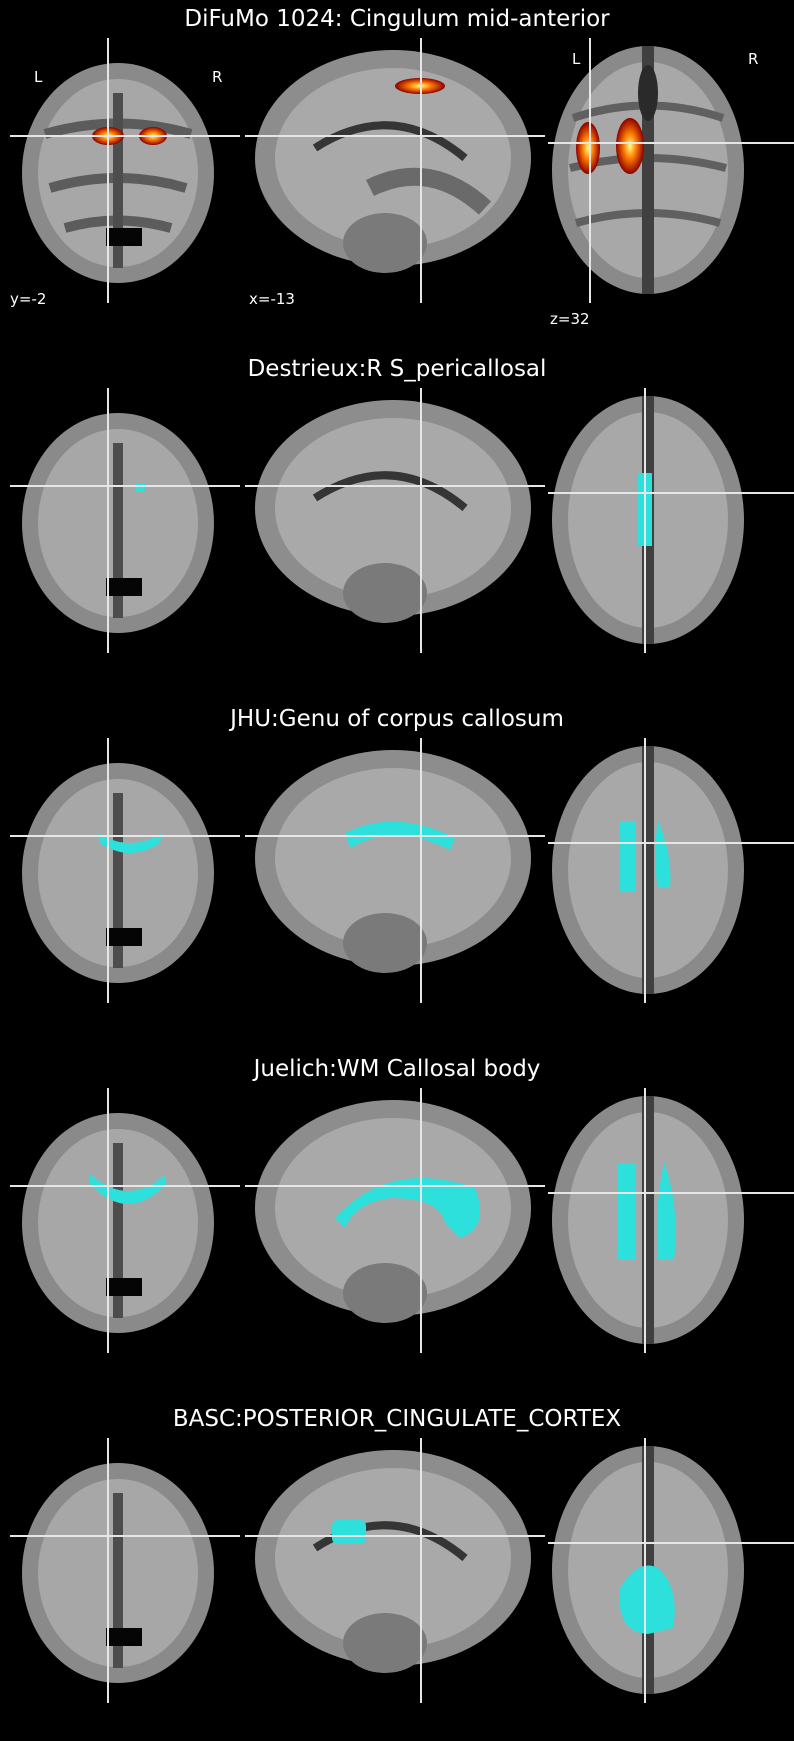  I want to click on panel-title: DiFuMo 1024: Cingulum mid-anterior, so click(397, 19).